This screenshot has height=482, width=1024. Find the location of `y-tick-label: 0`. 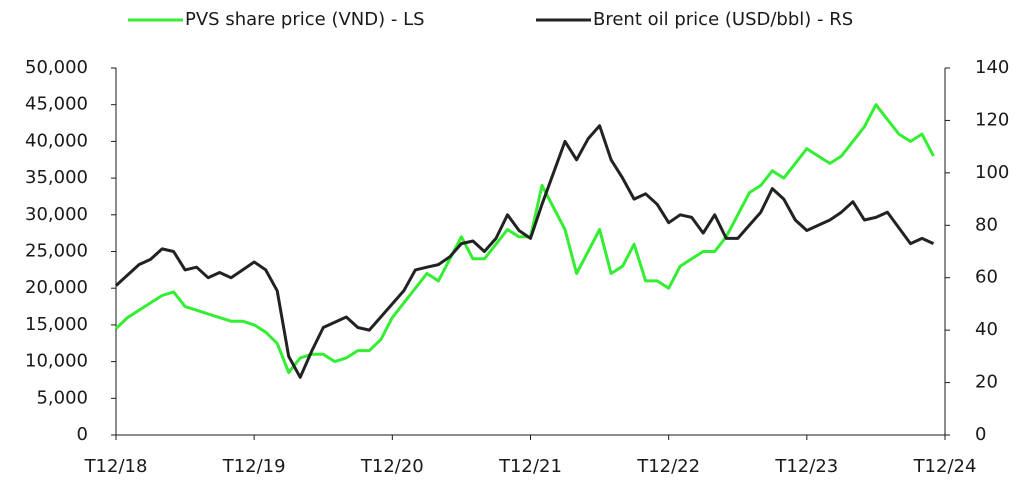

y-tick-label: 0 is located at coordinates (82, 434).